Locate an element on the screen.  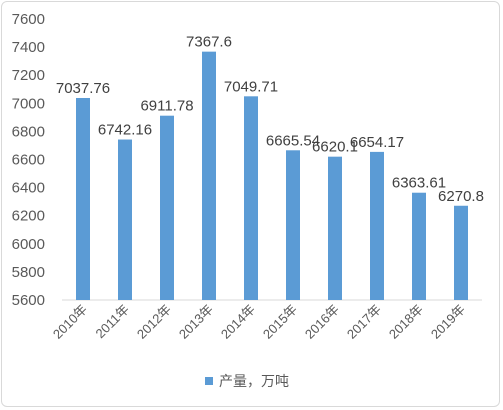
y-tick-label: 7000 is located at coordinates (28, 103).